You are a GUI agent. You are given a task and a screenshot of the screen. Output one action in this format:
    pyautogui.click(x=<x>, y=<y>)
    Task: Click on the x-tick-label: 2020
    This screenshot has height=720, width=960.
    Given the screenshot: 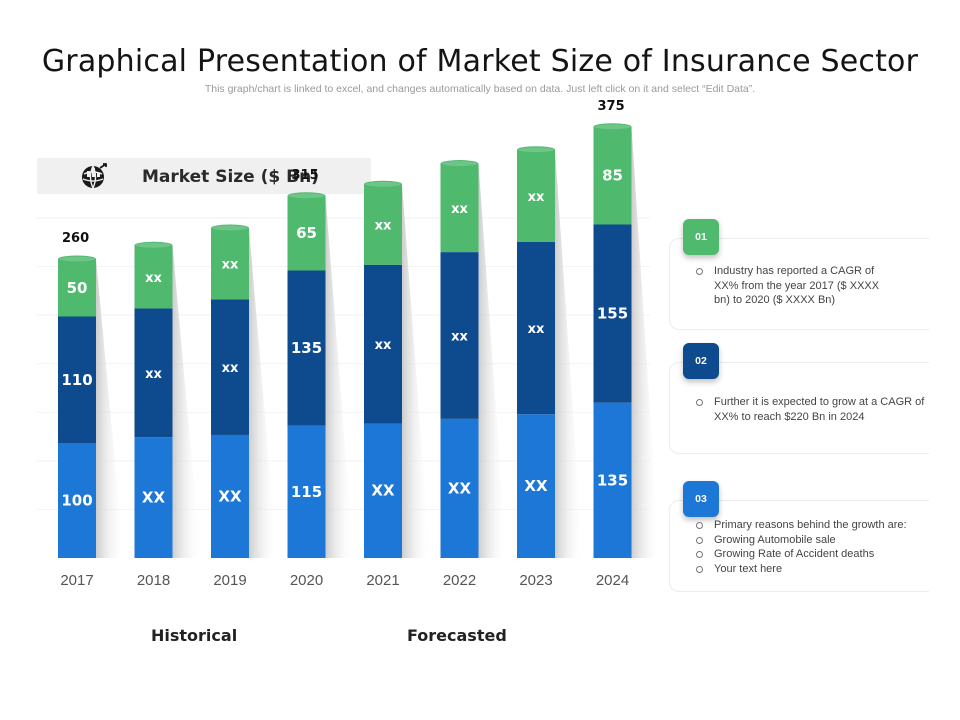 What is the action you would take?
    pyautogui.click(x=306, y=580)
    